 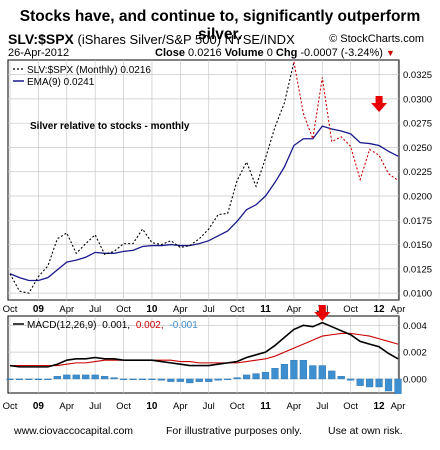 I want to click on y-tick-label: 0.0100, so click(x=417, y=294).